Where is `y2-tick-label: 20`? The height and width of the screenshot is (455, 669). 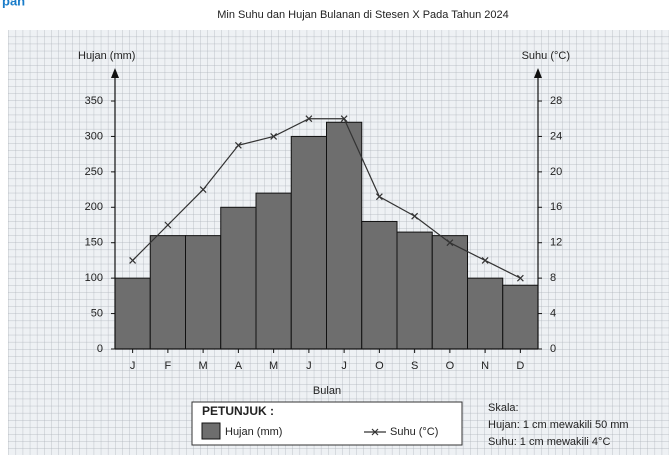
y2-tick-label: 20 is located at coordinates (556, 172).